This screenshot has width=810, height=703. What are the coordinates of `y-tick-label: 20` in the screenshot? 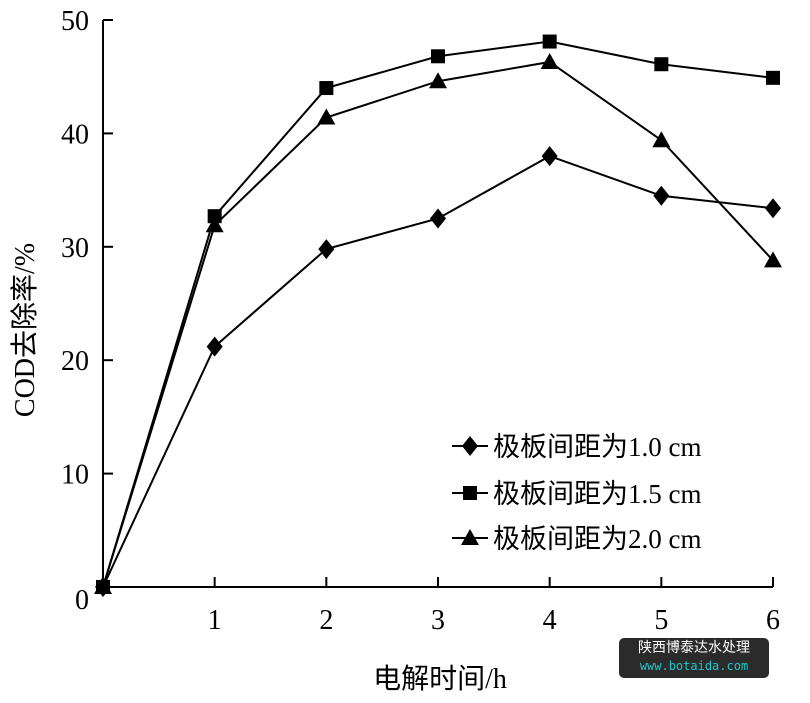 It's located at (75, 361).